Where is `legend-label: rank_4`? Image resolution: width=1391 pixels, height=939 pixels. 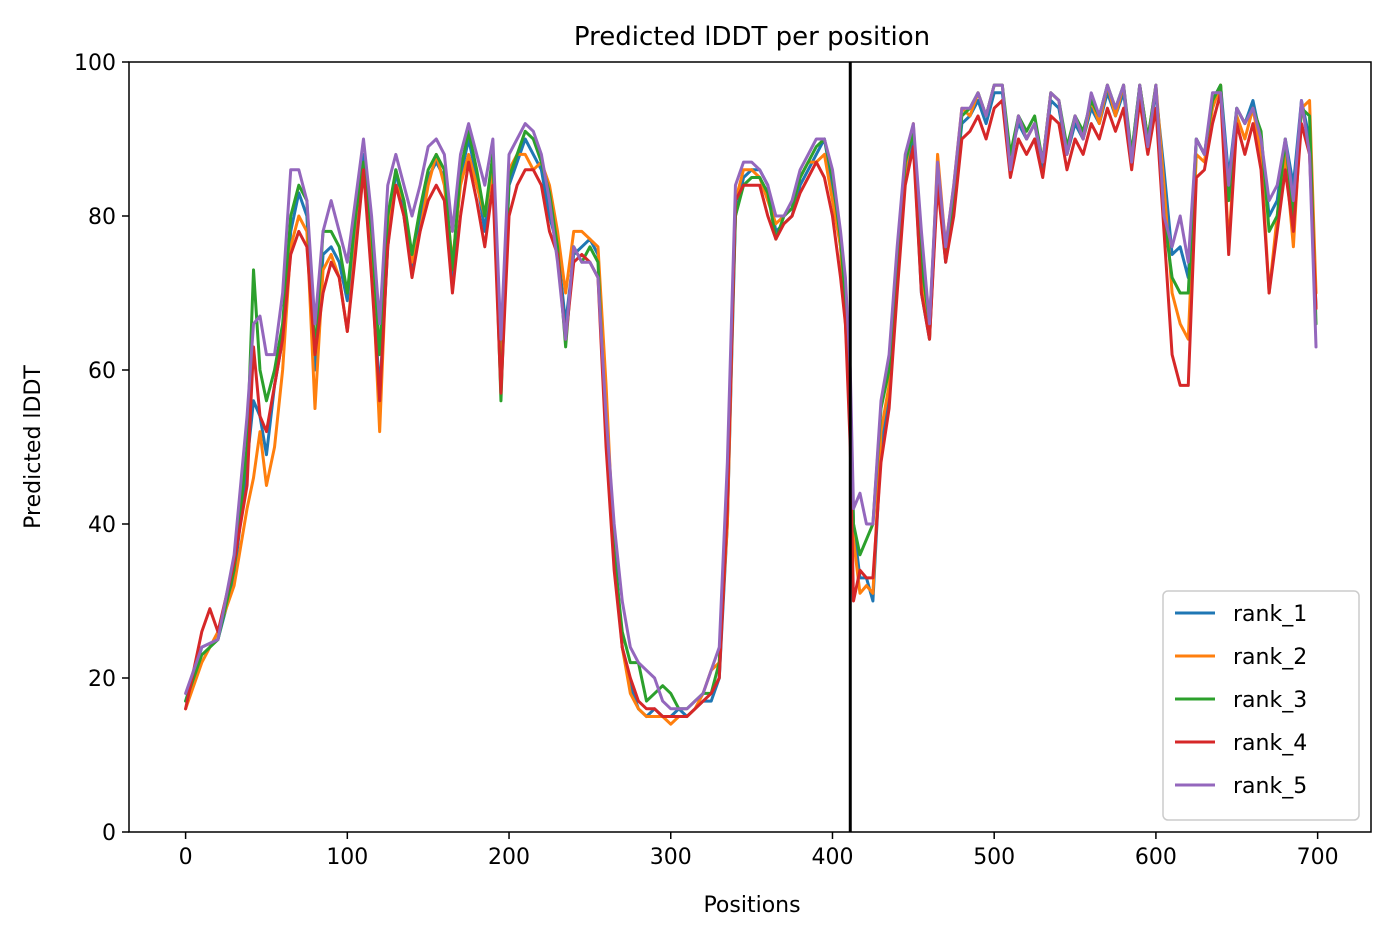
legend-label: rank_4 is located at coordinates (1270, 743).